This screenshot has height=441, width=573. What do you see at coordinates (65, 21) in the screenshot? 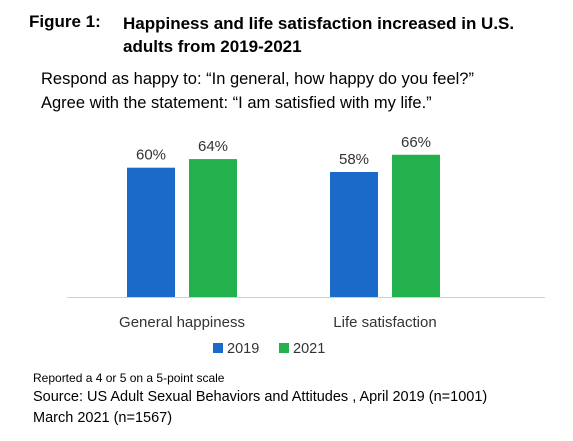
I see `figure-label: Figure 1:` at bounding box center [65, 21].